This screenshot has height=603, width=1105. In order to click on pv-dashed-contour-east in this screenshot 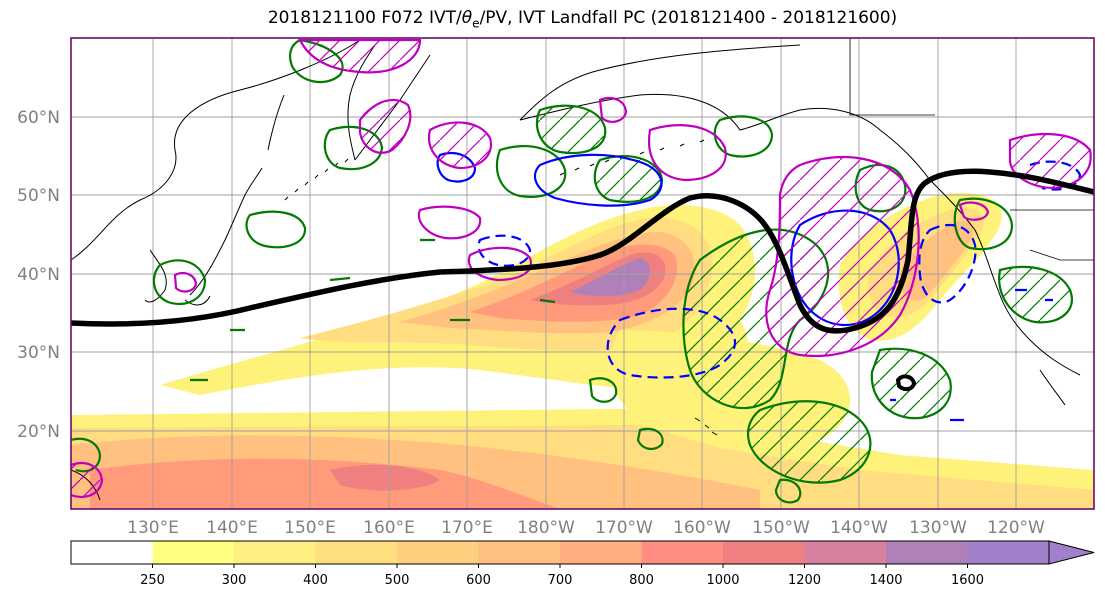, I will do `click(947, 263)`.